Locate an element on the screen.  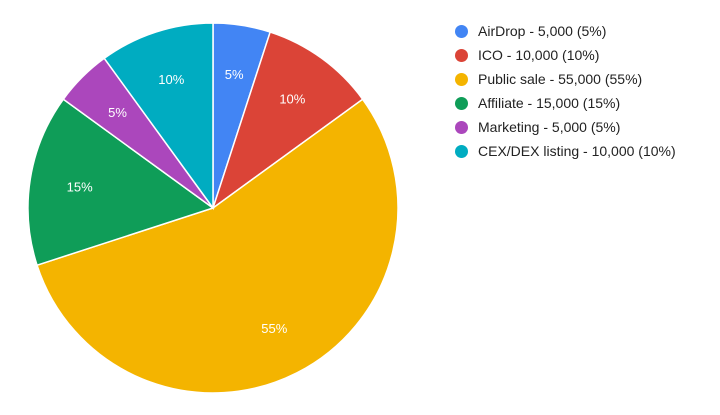
legend-item: Public sale - 55,000 (55%) is located at coordinates (565, 79).